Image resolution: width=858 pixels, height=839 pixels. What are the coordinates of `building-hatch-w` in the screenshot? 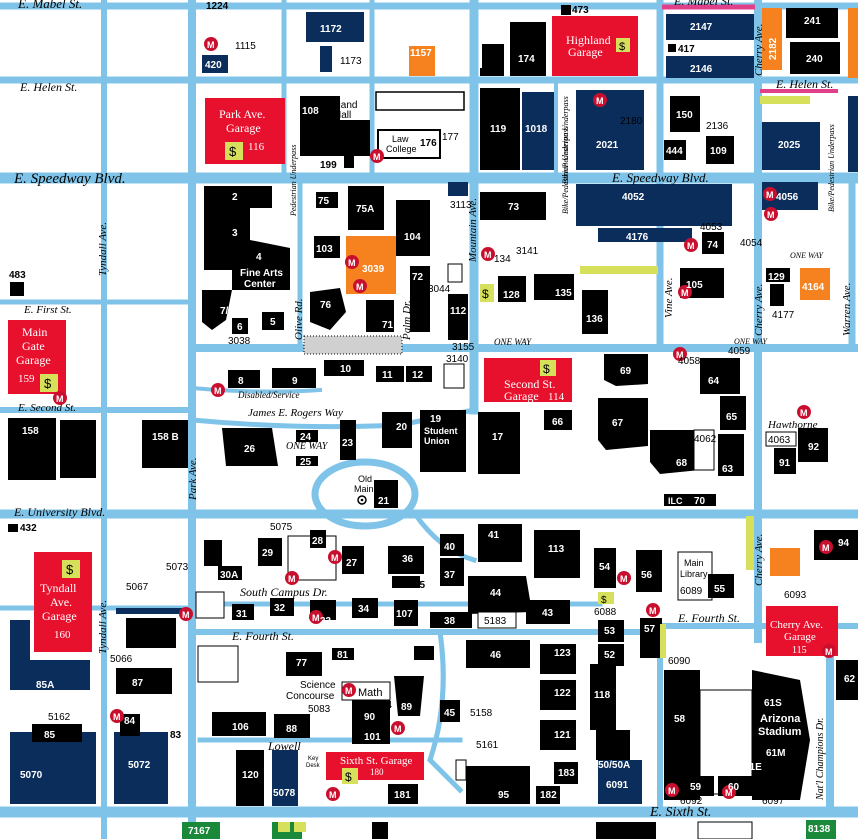 It's located at (218, 664).